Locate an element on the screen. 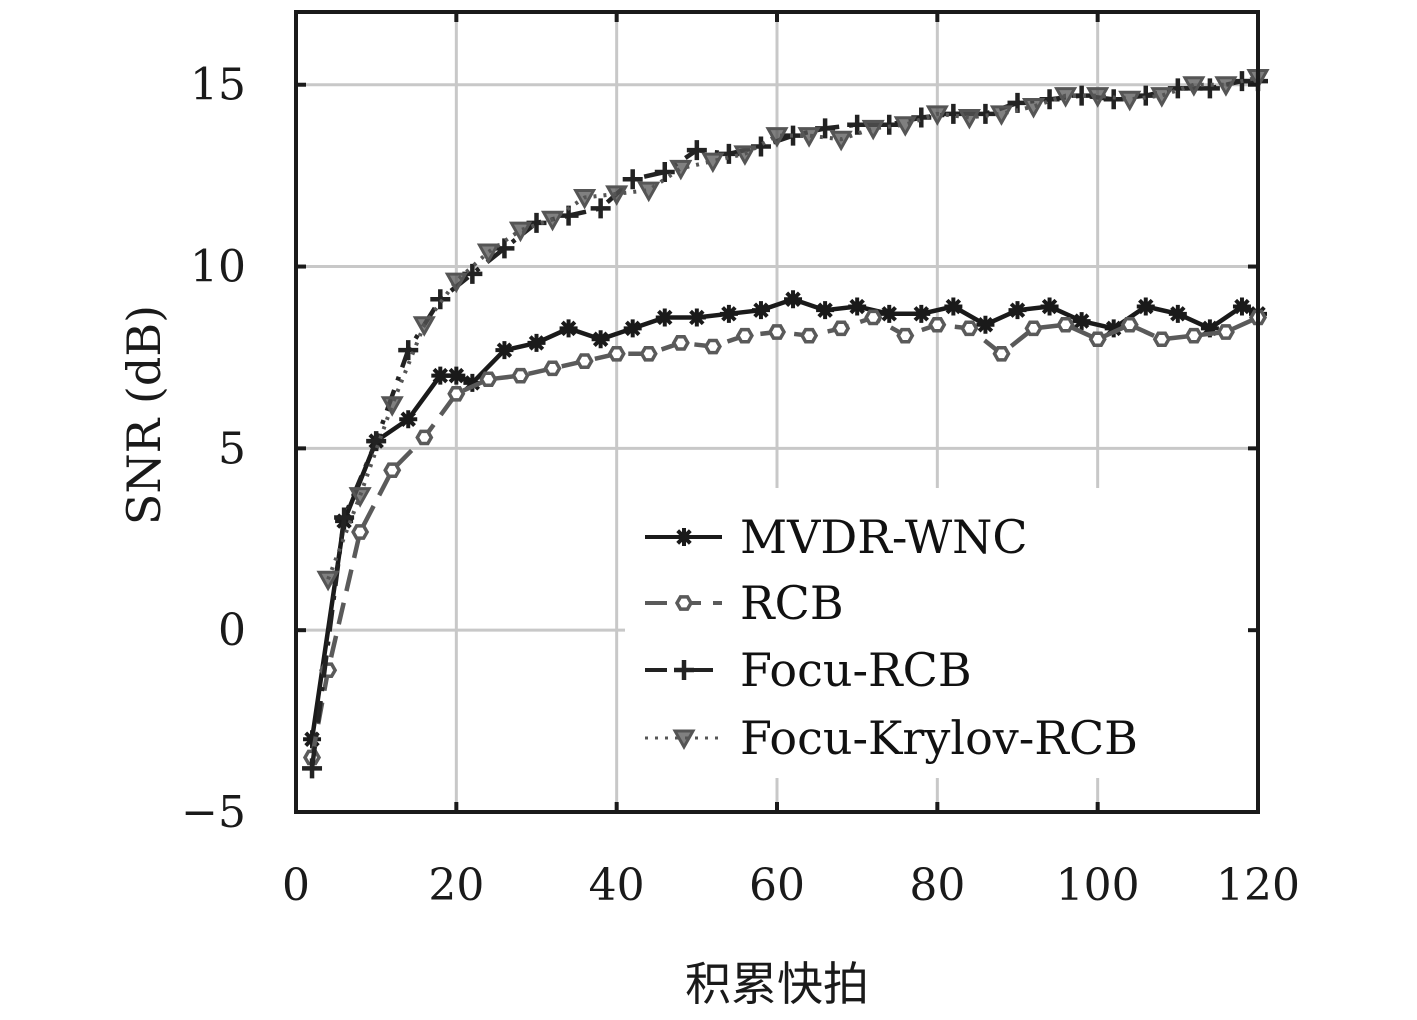  legend-item-3: Focu-Krylov-RCB is located at coordinates (891, 738).